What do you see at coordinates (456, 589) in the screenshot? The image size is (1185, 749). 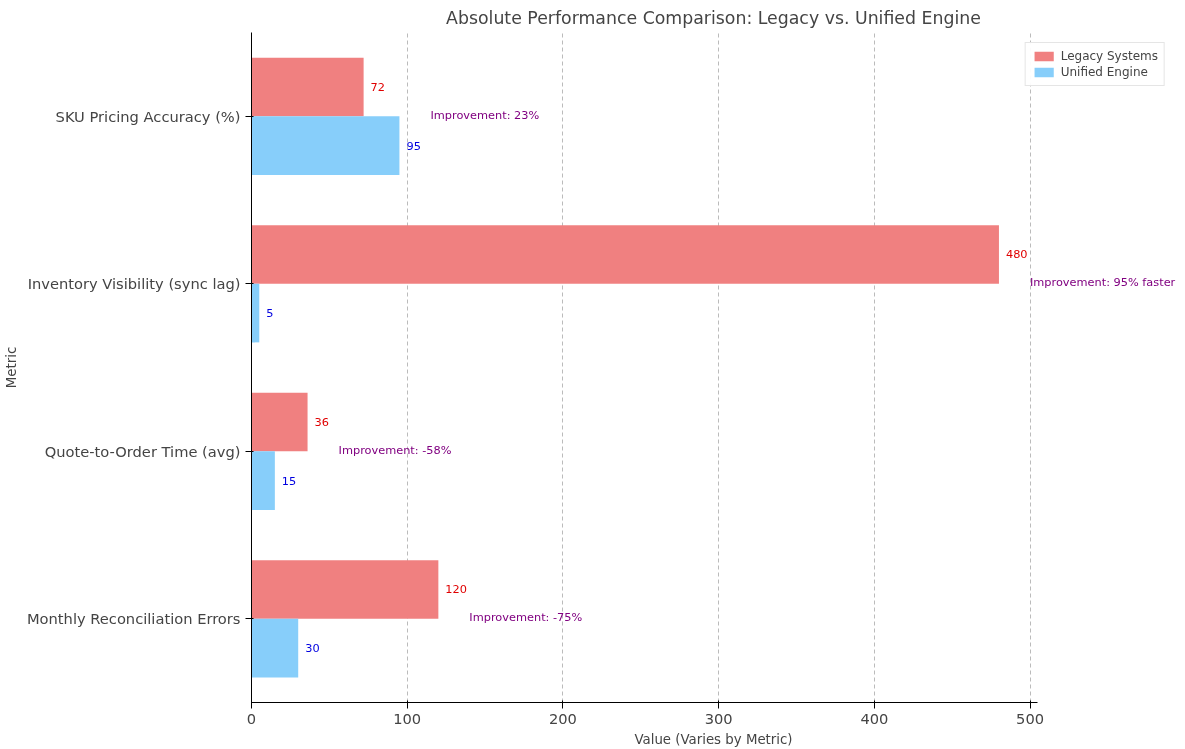 I see `data-label: 120` at bounding box center [456, 589].